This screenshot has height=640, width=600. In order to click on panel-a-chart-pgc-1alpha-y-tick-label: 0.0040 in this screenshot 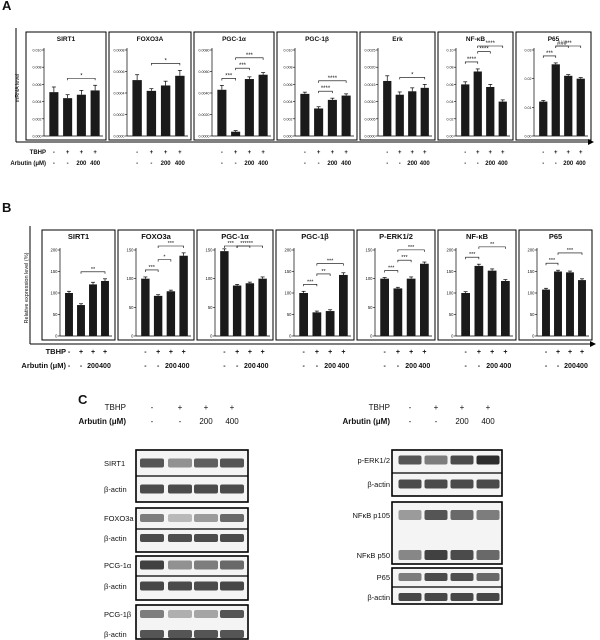, I will do `click(204, 94)`.